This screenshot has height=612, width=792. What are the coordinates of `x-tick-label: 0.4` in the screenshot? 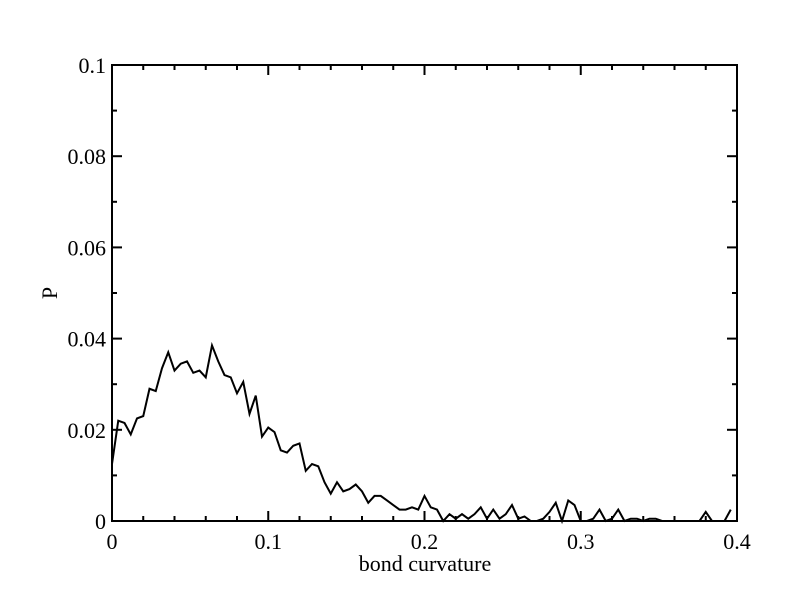 It's located at (737, 541).